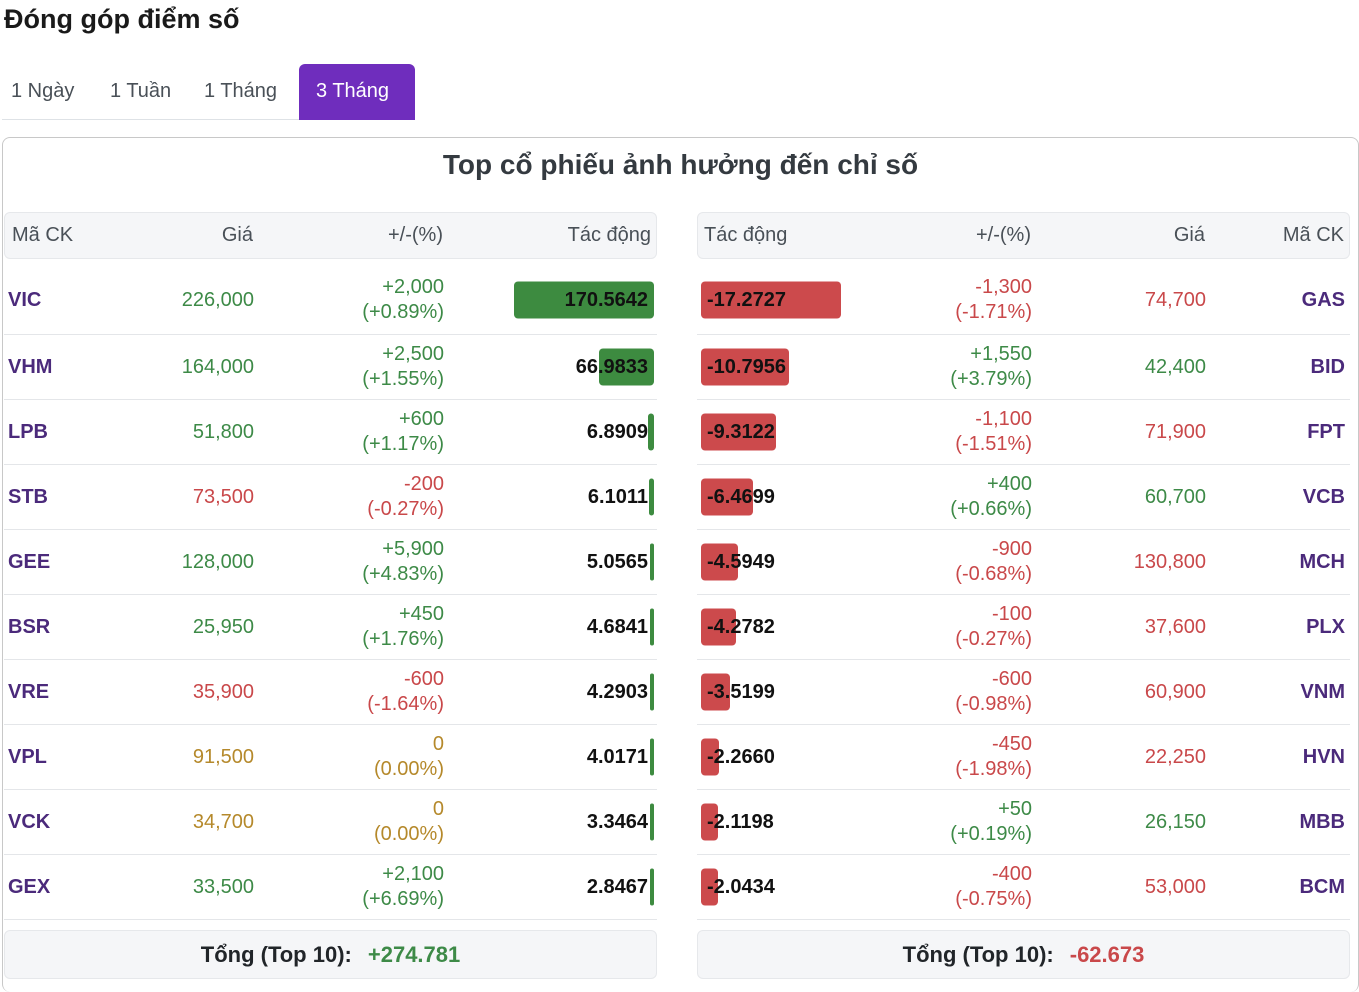 Image resolution: width=1359 pixels, height=992 pixels. What do you see at coordinates (771, 627) in the screenshot?
I see `impact-cell: -4.2782` at bounding box center [771, 627].